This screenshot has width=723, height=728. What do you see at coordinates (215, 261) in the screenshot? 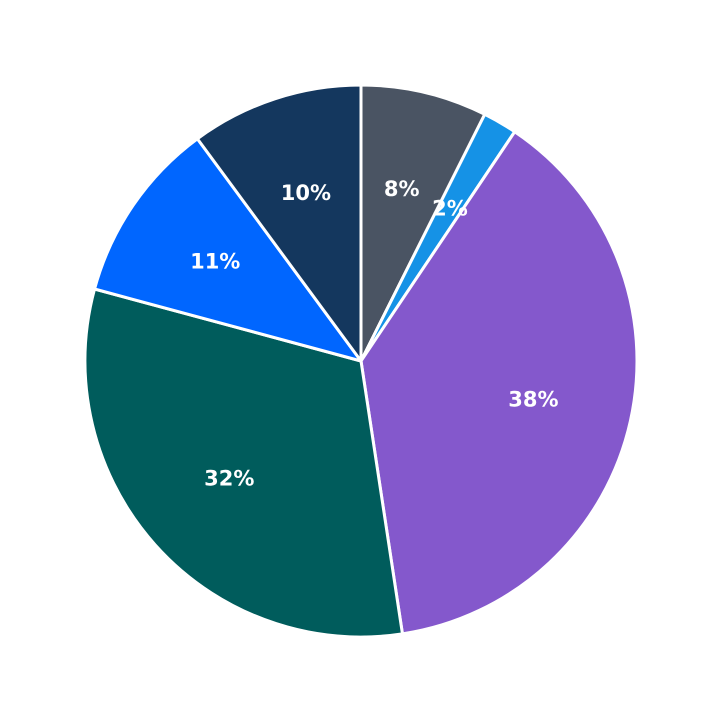
I see `slice-label: 11%` at bounding box center [215, 261].